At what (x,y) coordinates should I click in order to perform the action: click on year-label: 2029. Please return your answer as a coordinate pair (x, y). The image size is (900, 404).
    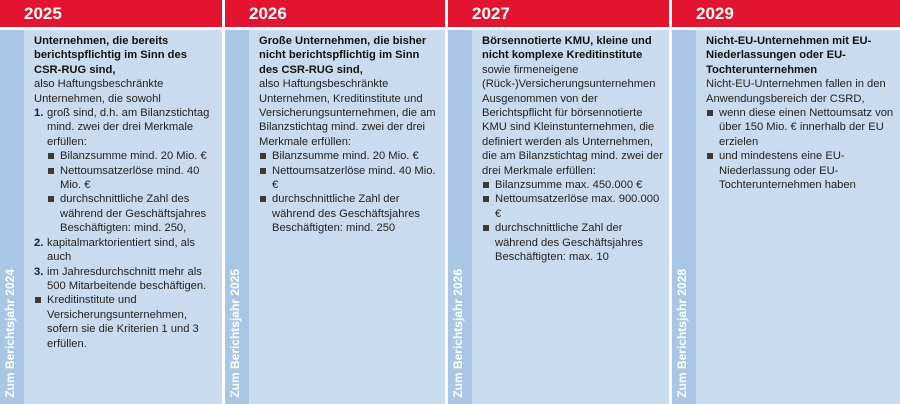
    Looking at the image, I should click on (715, 13).